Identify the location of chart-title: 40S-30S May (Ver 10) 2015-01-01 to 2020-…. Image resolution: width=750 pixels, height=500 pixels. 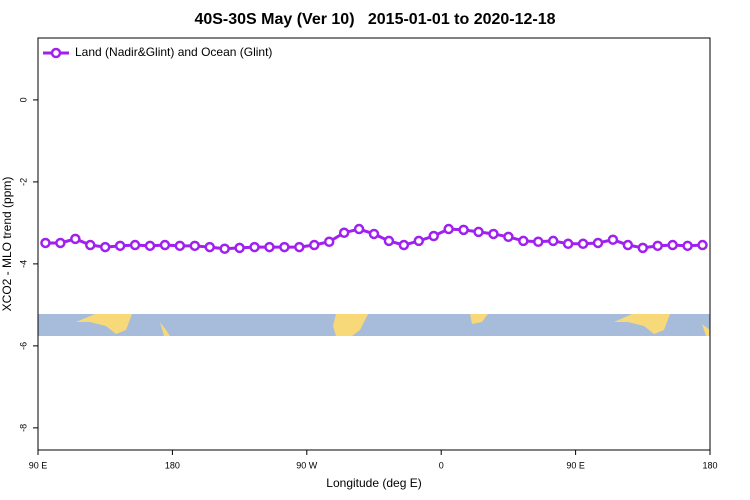
(374, 19).